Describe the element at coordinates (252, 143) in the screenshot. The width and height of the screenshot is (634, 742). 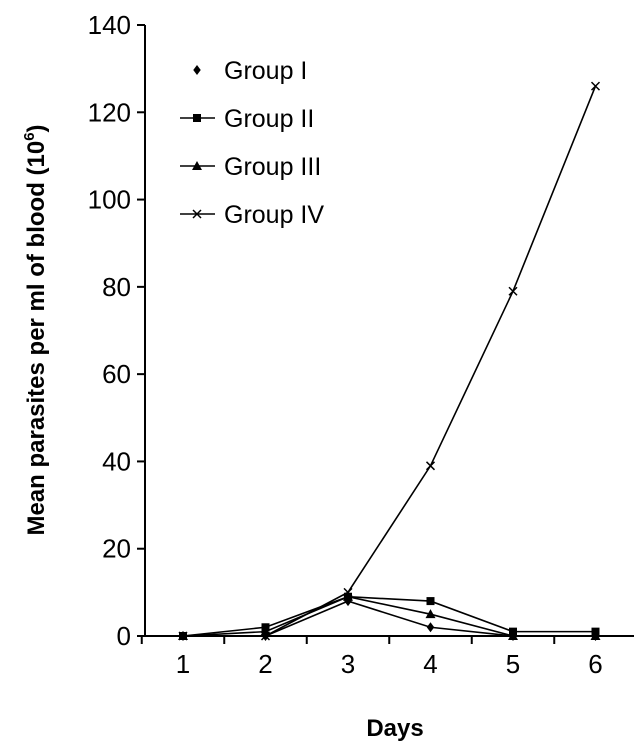
I see `legend: Group I Group II Group III Group IV` at that location.